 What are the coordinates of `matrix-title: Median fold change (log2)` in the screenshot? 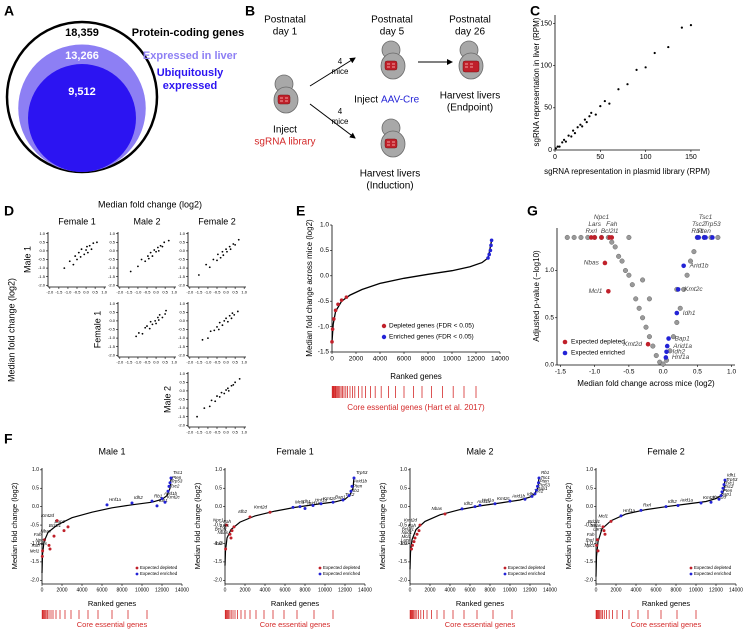 It's located at (150, 204).